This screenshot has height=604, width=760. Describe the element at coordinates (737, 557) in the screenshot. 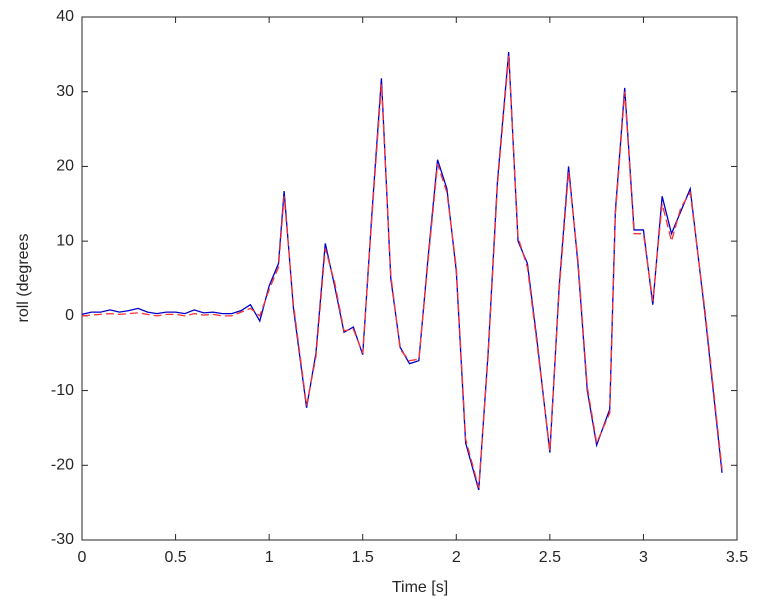

I see `x-tick-label: 3.5` at that location.